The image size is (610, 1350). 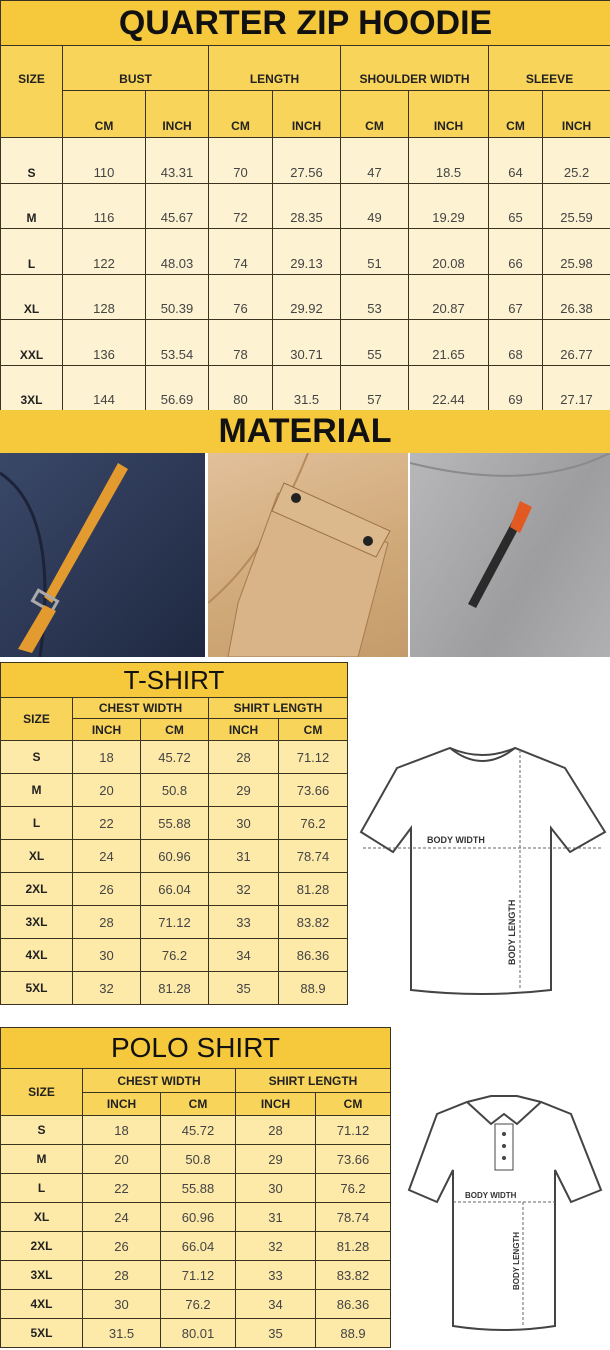 I want to click on value-cell: 80.01, so click(x=198, y=1333).